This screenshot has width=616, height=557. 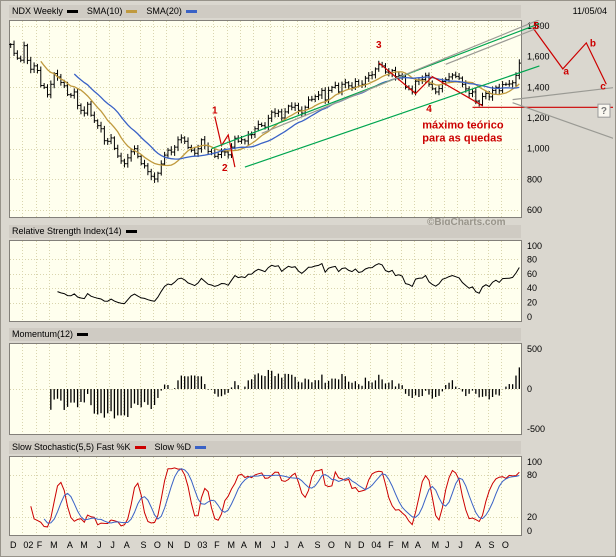 What do you see at coordinates (277, 389) in the screenshot?
I see `momentum-chart: 500 0 -500` at bounding box center [277, 389].